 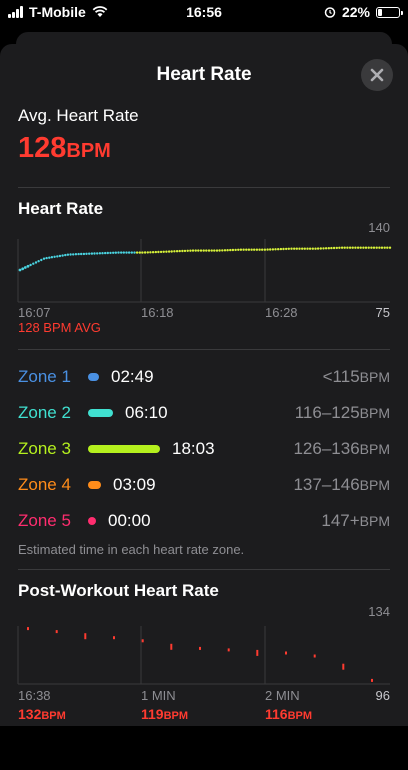 I want to click on zone-row: Zone 2 06:10 116–125BPM, so click(x=204, y=413).